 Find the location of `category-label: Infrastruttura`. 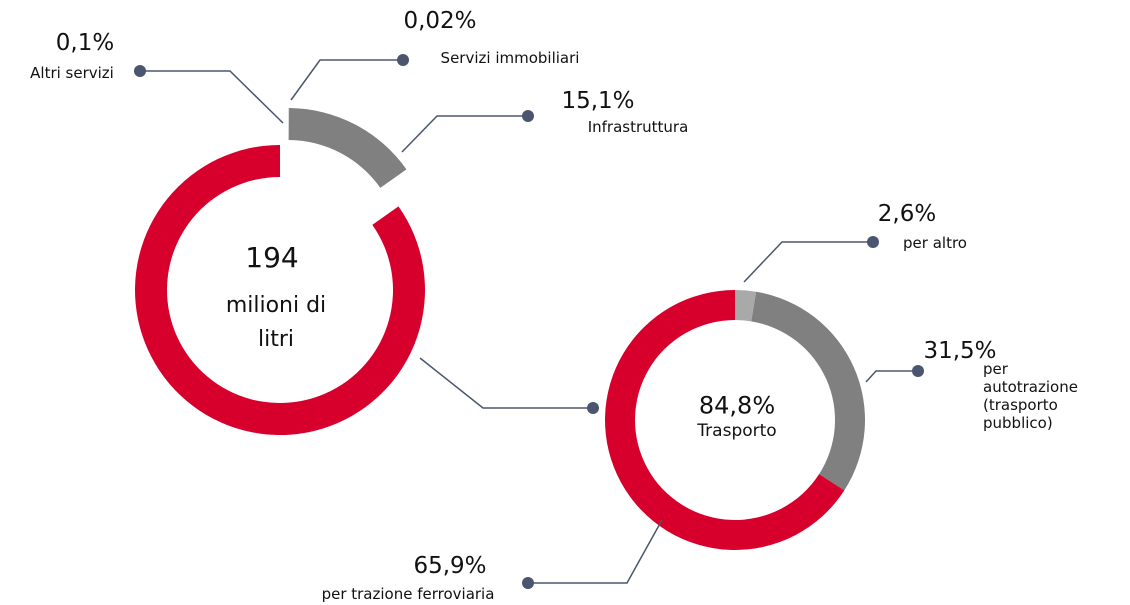

category-label: Infrastruttura is located at coordinates (638, 127).